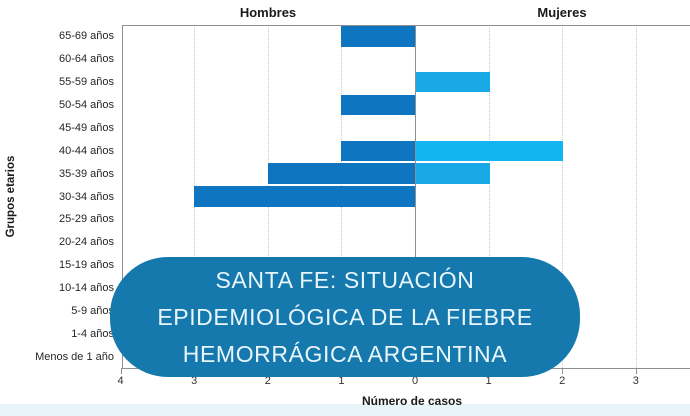 This screenshot has height=416, width=690. What do you see at coordinates (415, 381) in the screenshot?
I see `x-tick-label: 0` at bounding box center [415, 381].